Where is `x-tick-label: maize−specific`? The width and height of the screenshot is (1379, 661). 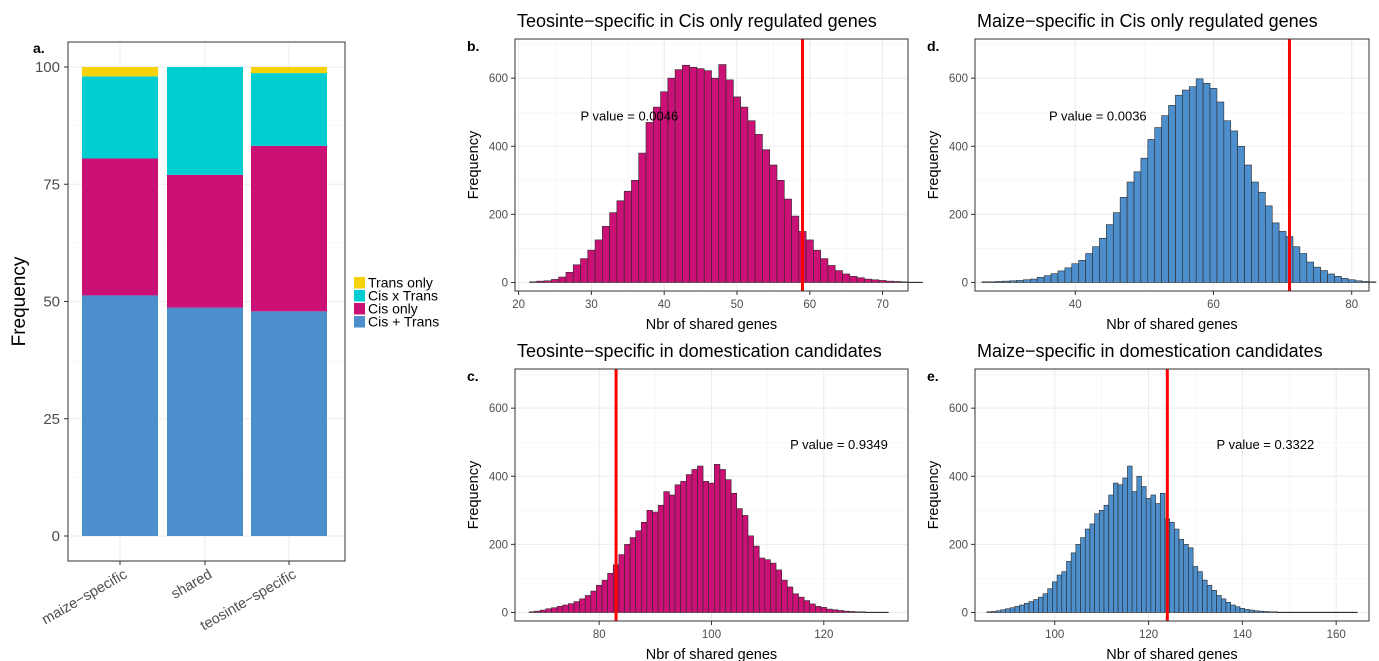 x-tick-label: maize−specific is located at coordinates (84, 598).